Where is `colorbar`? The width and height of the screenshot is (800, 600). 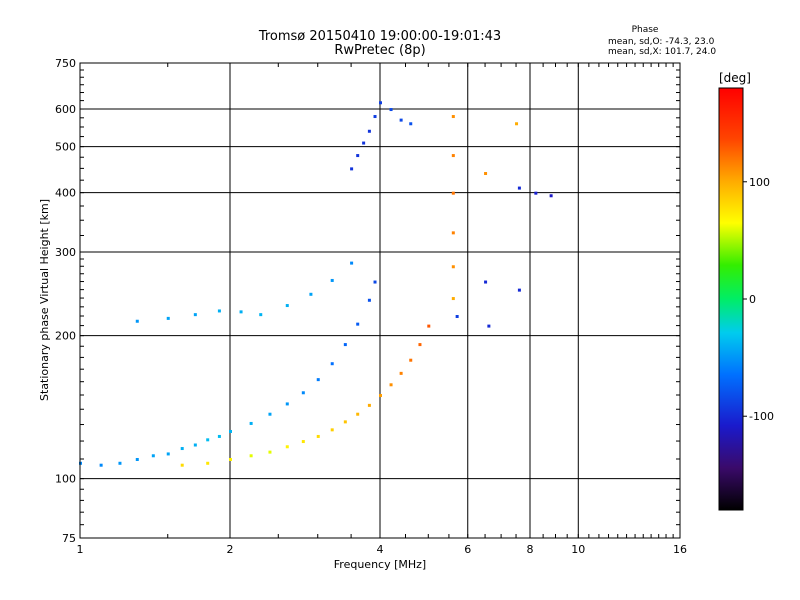 colorbar is located at coordinates (731, 299).